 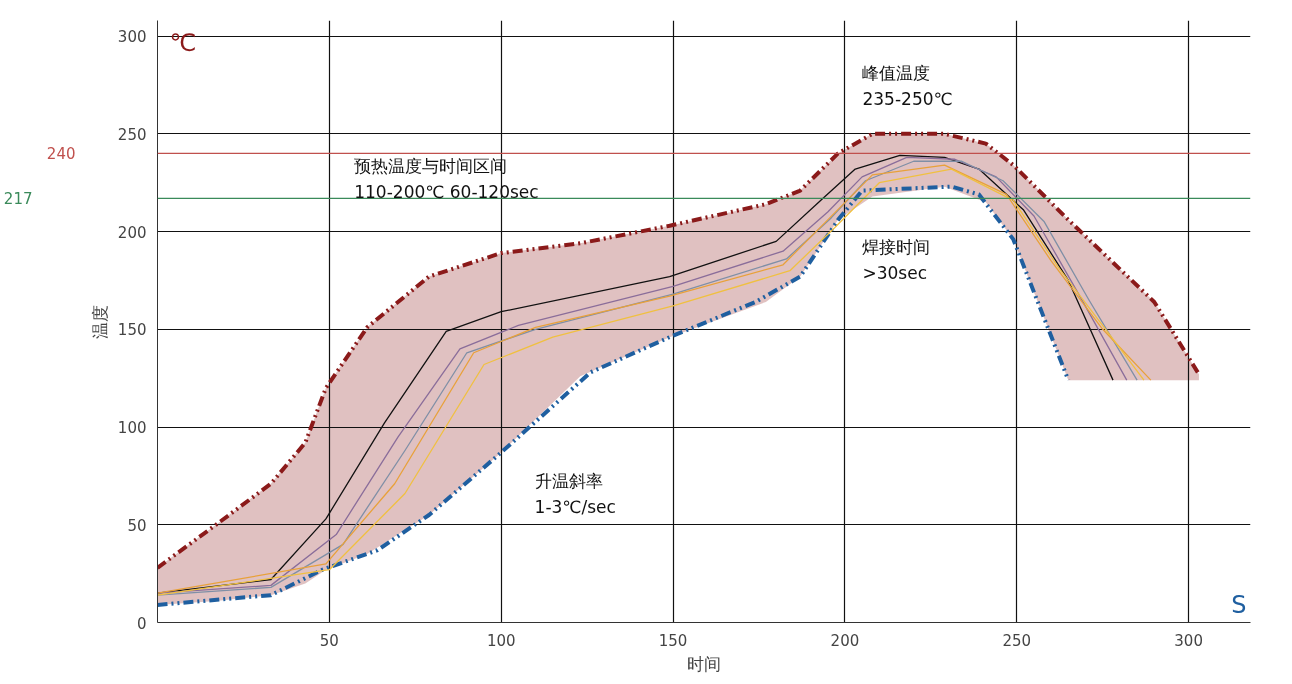 I want to click on x-tick-label: 300, so click(x=1188, y=640).